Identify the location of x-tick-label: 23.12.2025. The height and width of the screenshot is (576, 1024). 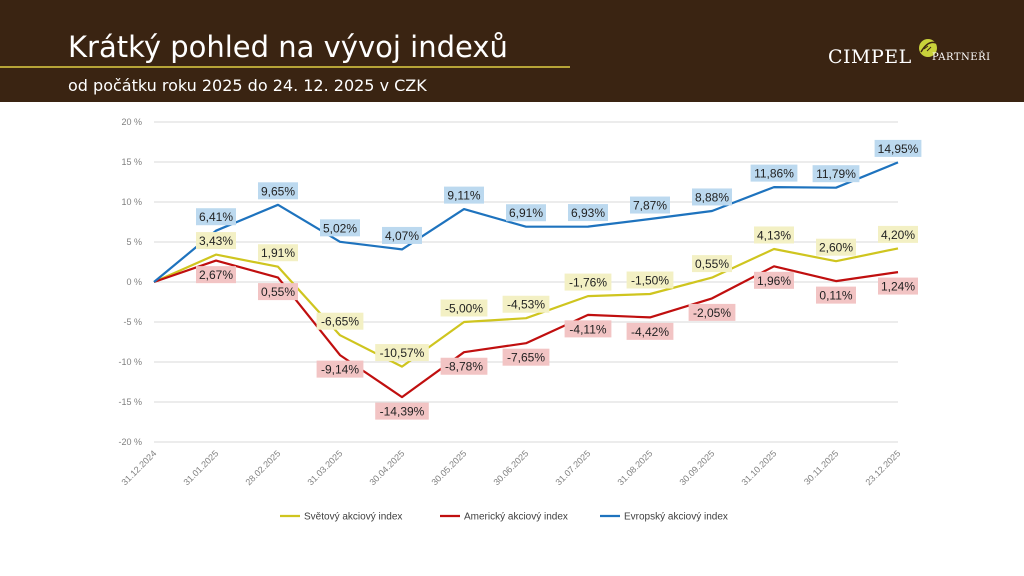
(882, 467).